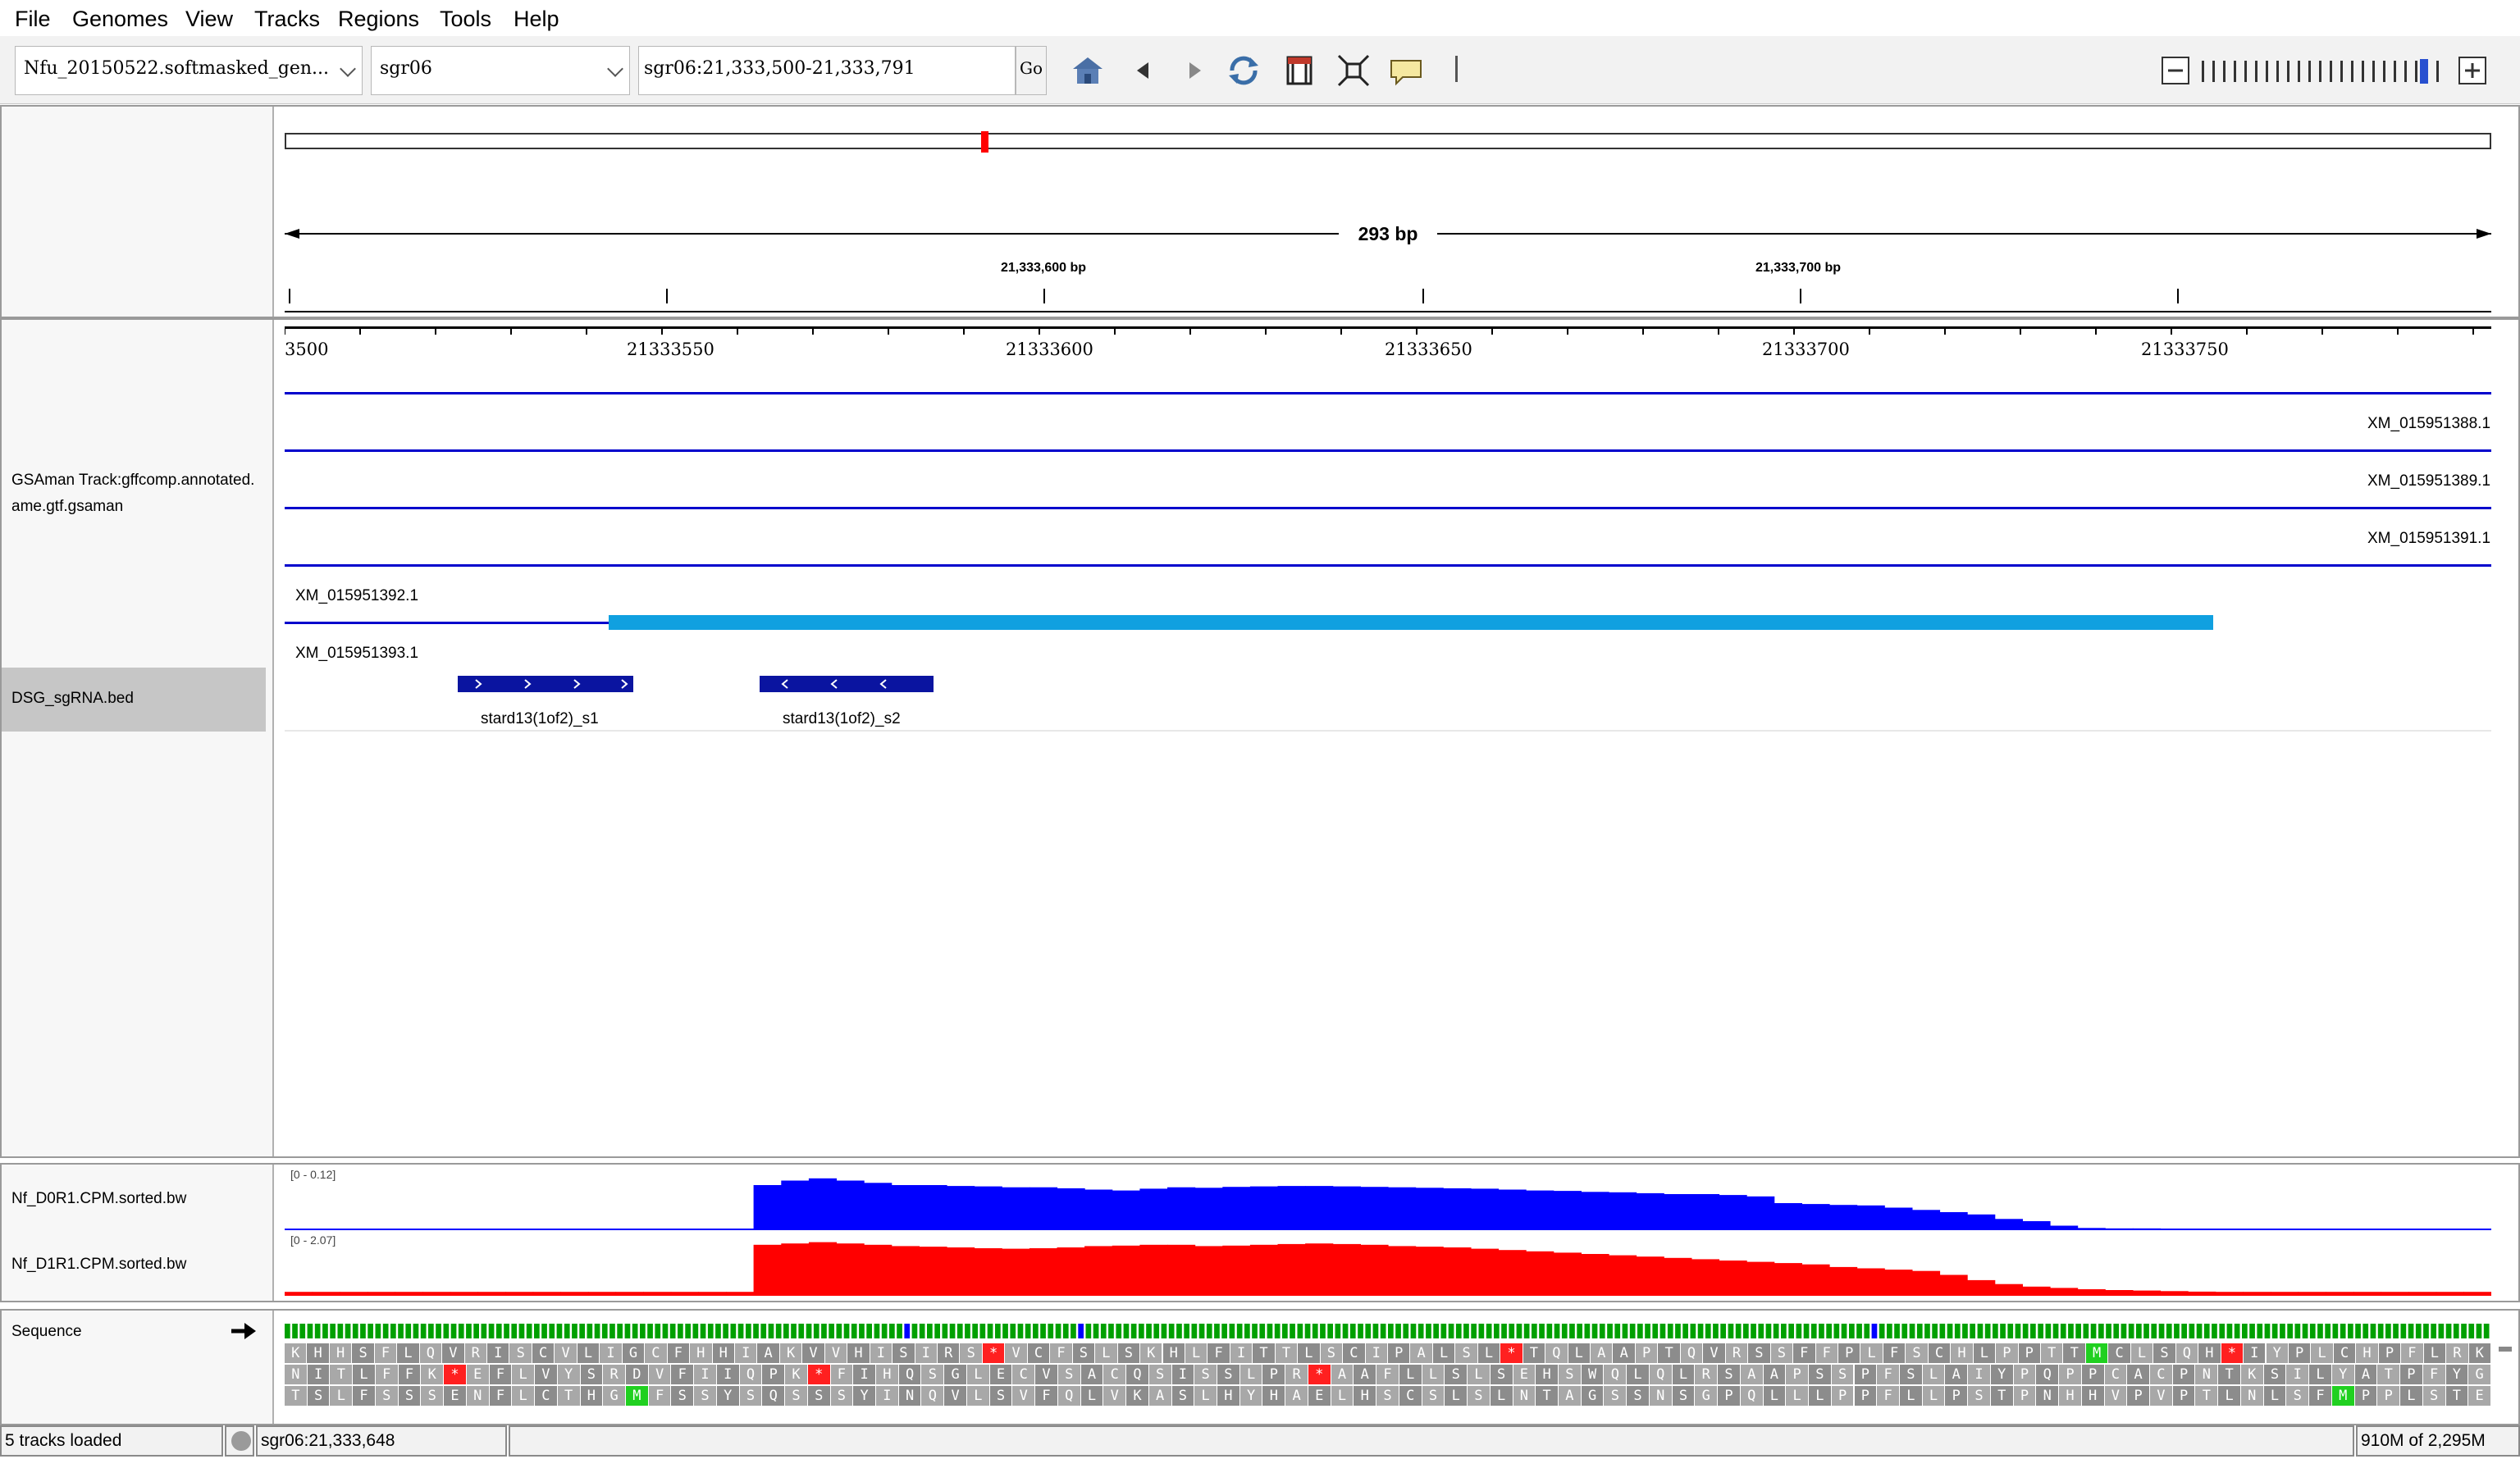 The width and height of the screenshot is (2520, 1459). What do you see at coordinates (1260, 212) in the screenshot?
I see `header-panel: 293 bp 21,333,600 bp 21,333,700 bp` at bounding box center [1260, 212].